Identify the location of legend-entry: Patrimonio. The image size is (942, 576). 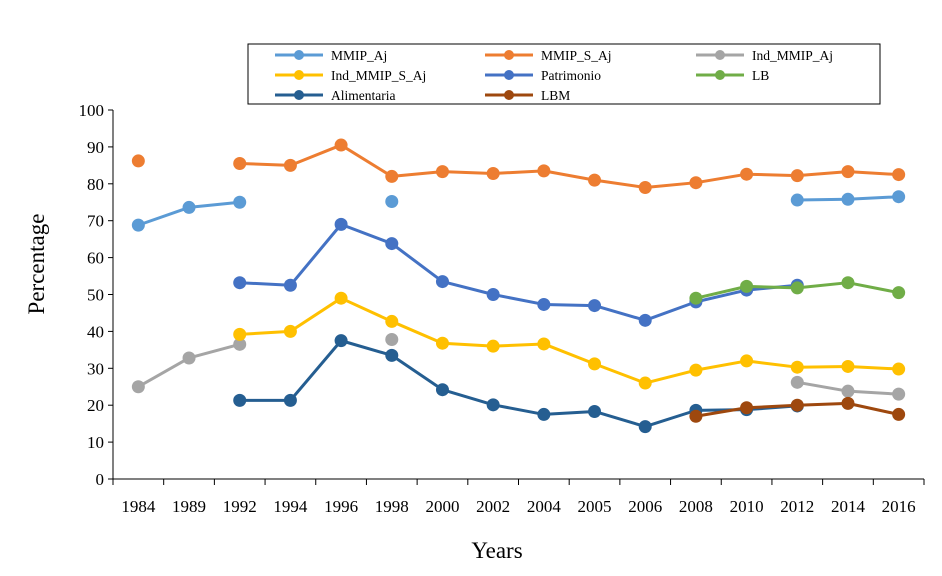
(543, 75).